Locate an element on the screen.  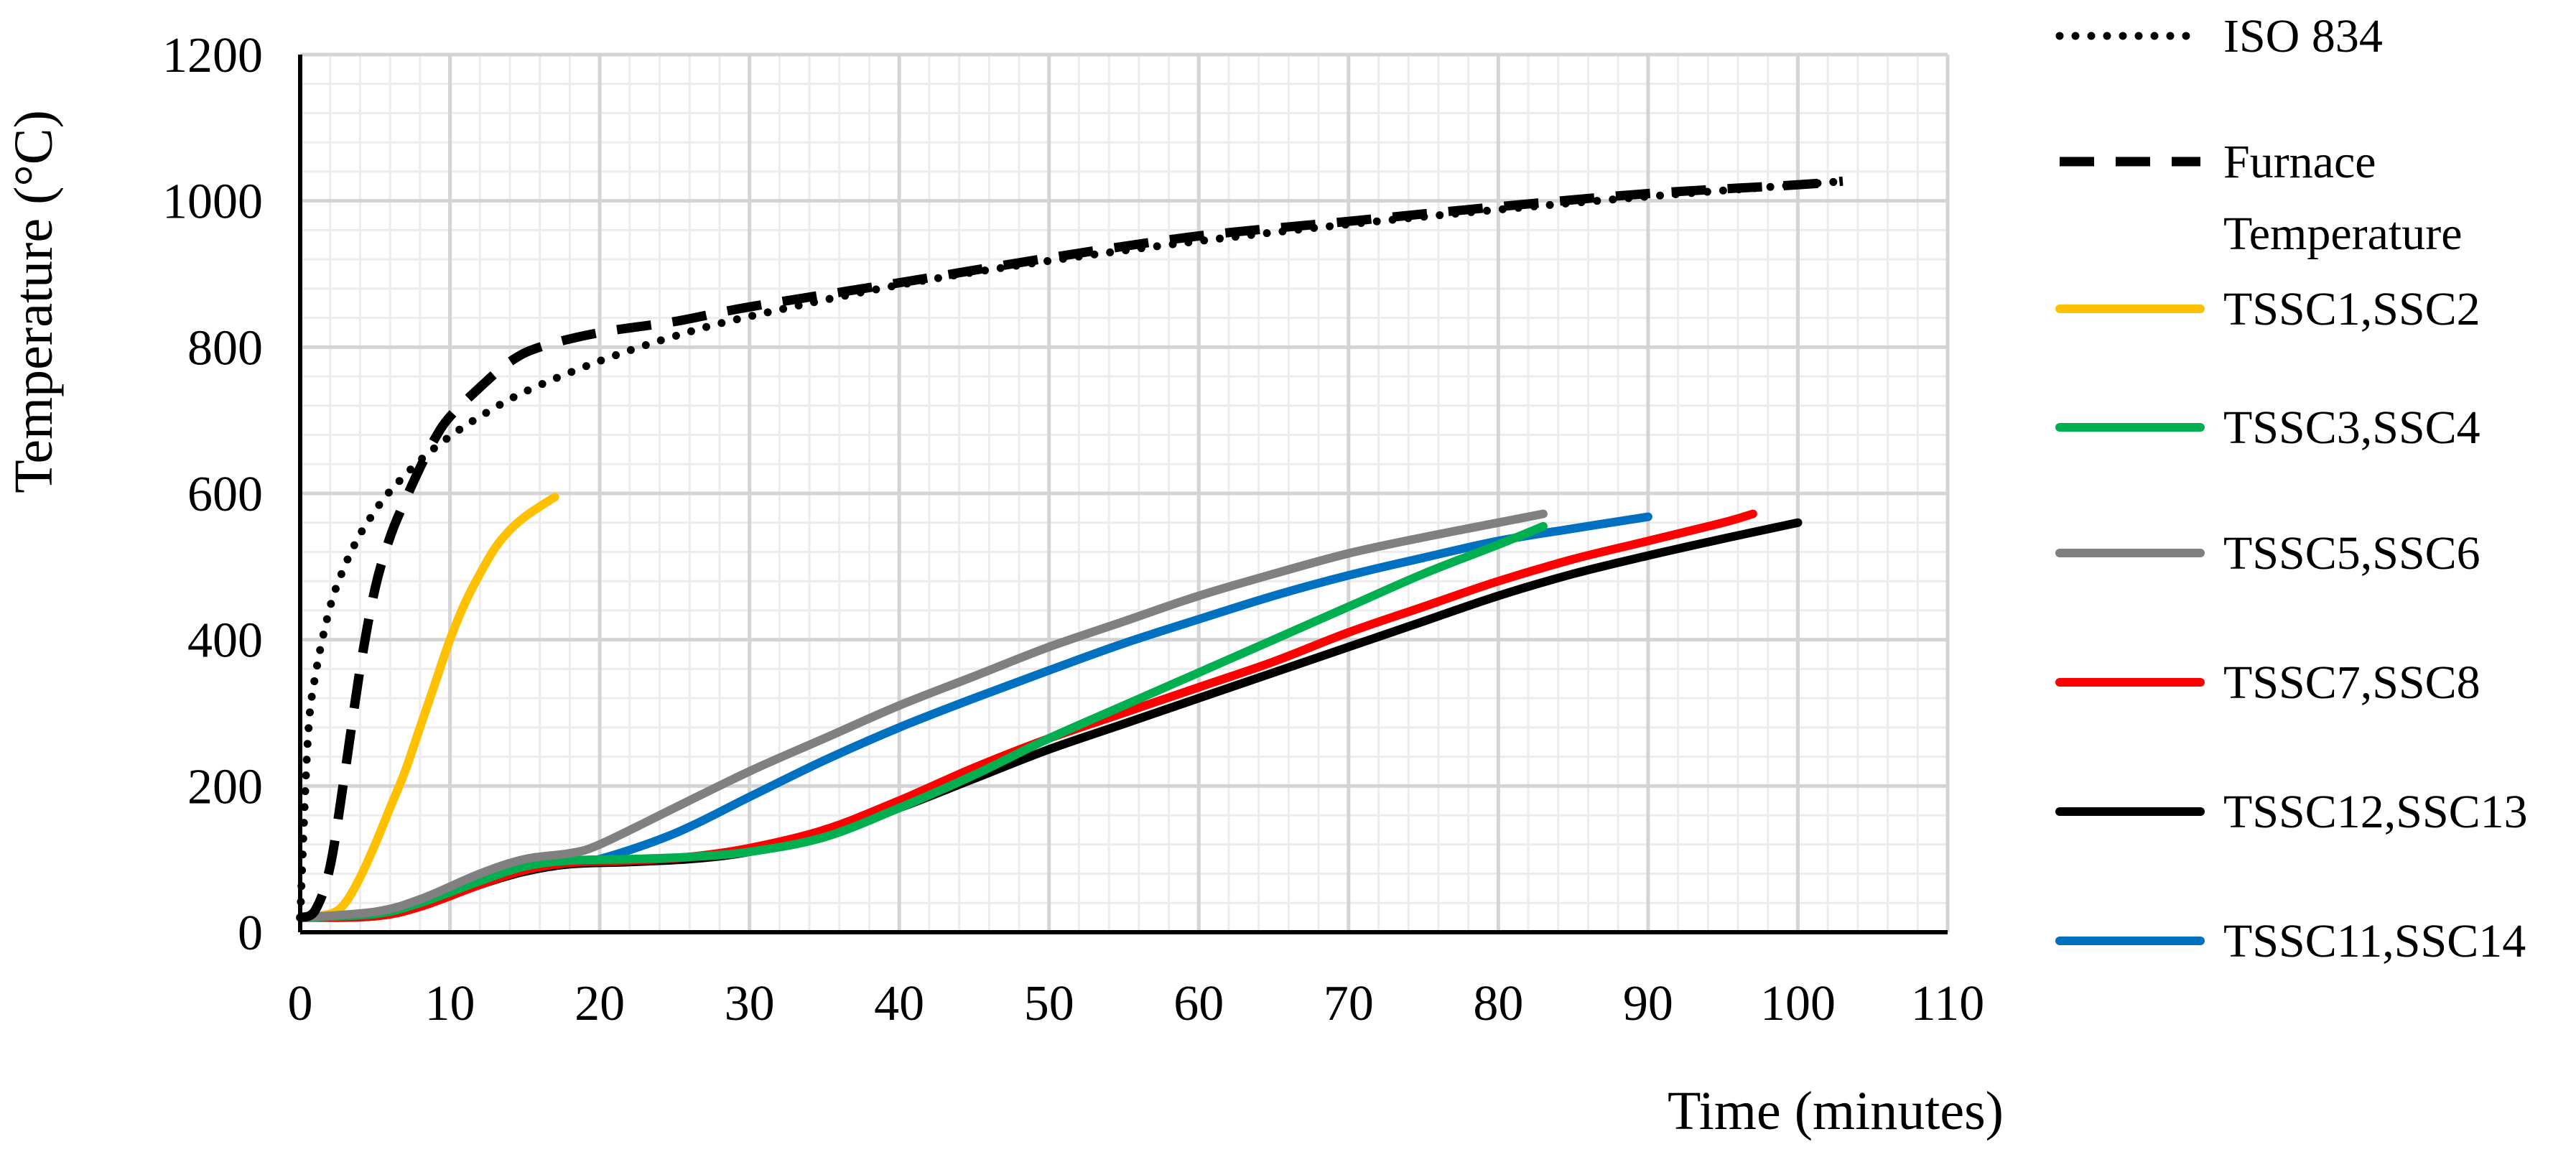
x-tick-label: 0 is located at coordinates (300, 1003).